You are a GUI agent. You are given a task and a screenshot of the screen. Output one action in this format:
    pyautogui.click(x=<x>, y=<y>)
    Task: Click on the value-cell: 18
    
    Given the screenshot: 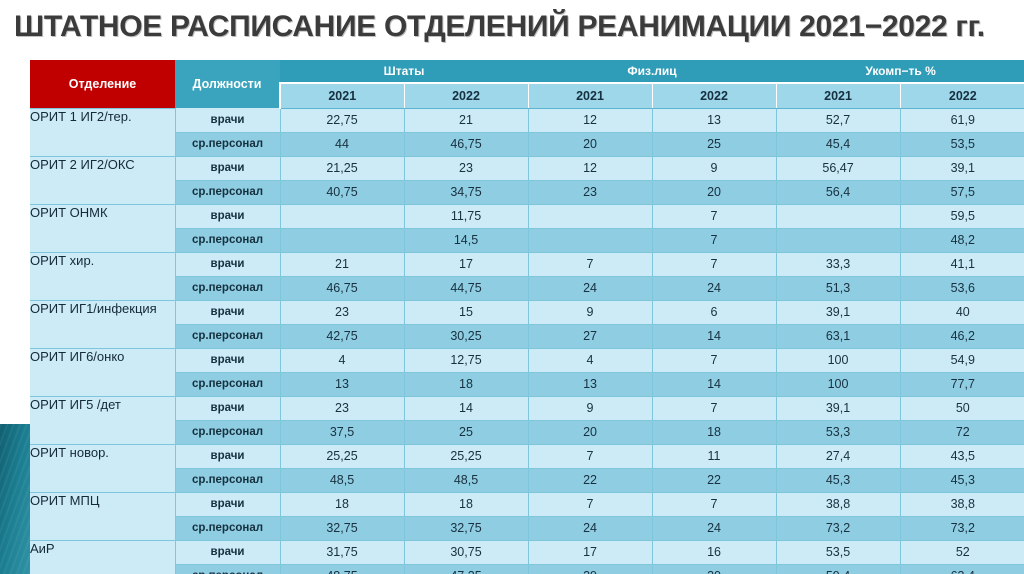 What is the action you would take?
    pyautogui.click(x=714, y=432)
    